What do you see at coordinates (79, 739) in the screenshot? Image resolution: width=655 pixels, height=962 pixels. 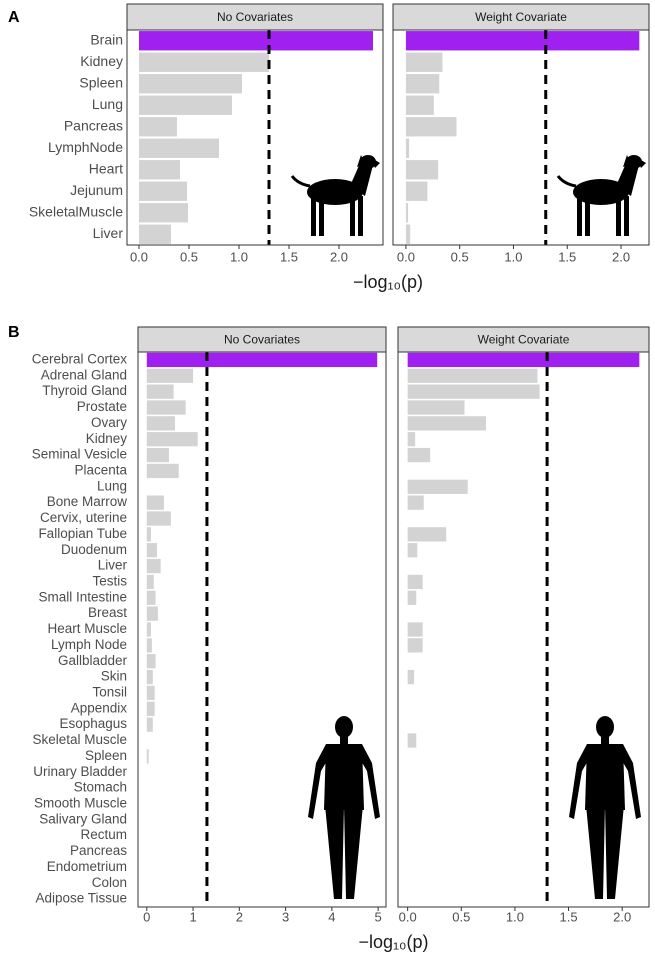 I see `category-label: Skeletal Muscle` at bounding box center [79, 739].